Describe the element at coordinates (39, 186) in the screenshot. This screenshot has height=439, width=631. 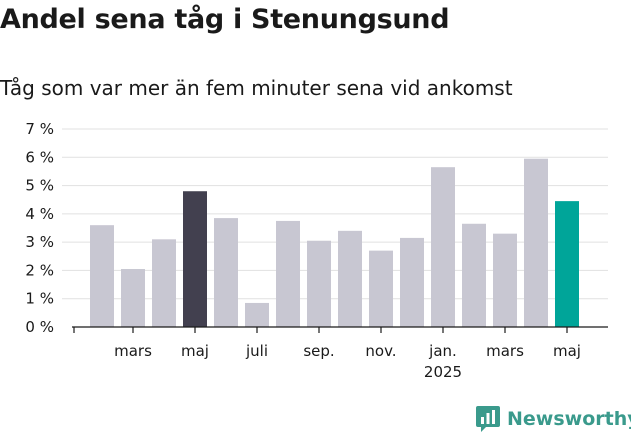
I see `y-tick-label: 5 %` at that location.